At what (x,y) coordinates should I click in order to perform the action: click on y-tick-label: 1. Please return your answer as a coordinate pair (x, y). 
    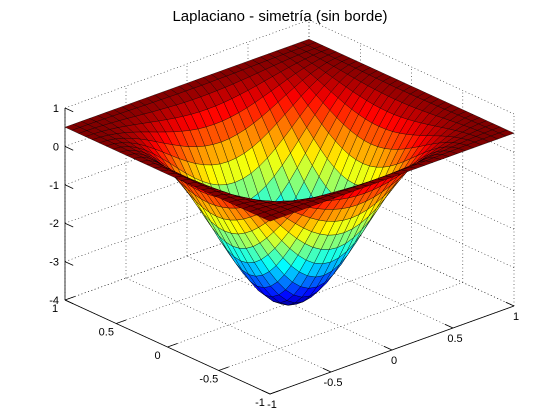
    Looking at the image, I should click on (55, 309).